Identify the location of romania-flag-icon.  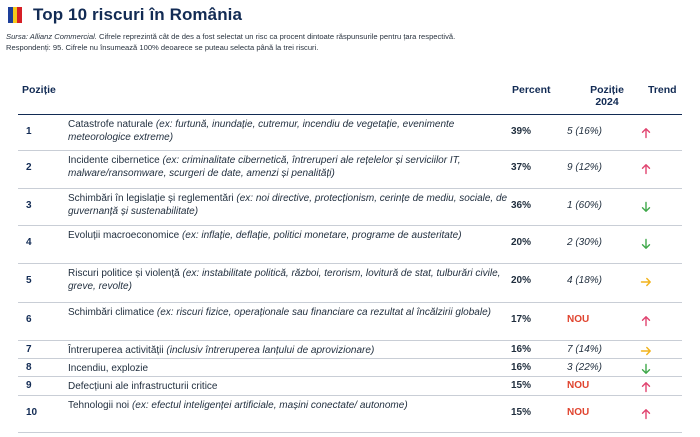
(15, 15).